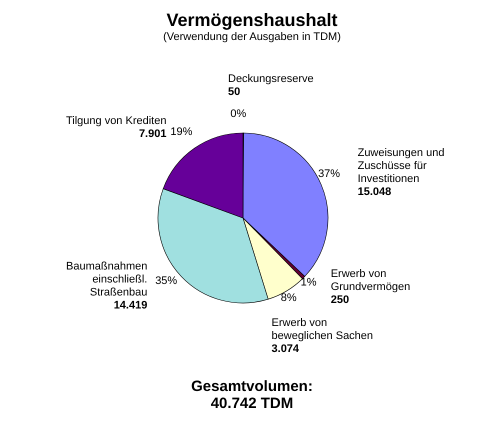  I want to click on data-label: 50, so click(234, 92).